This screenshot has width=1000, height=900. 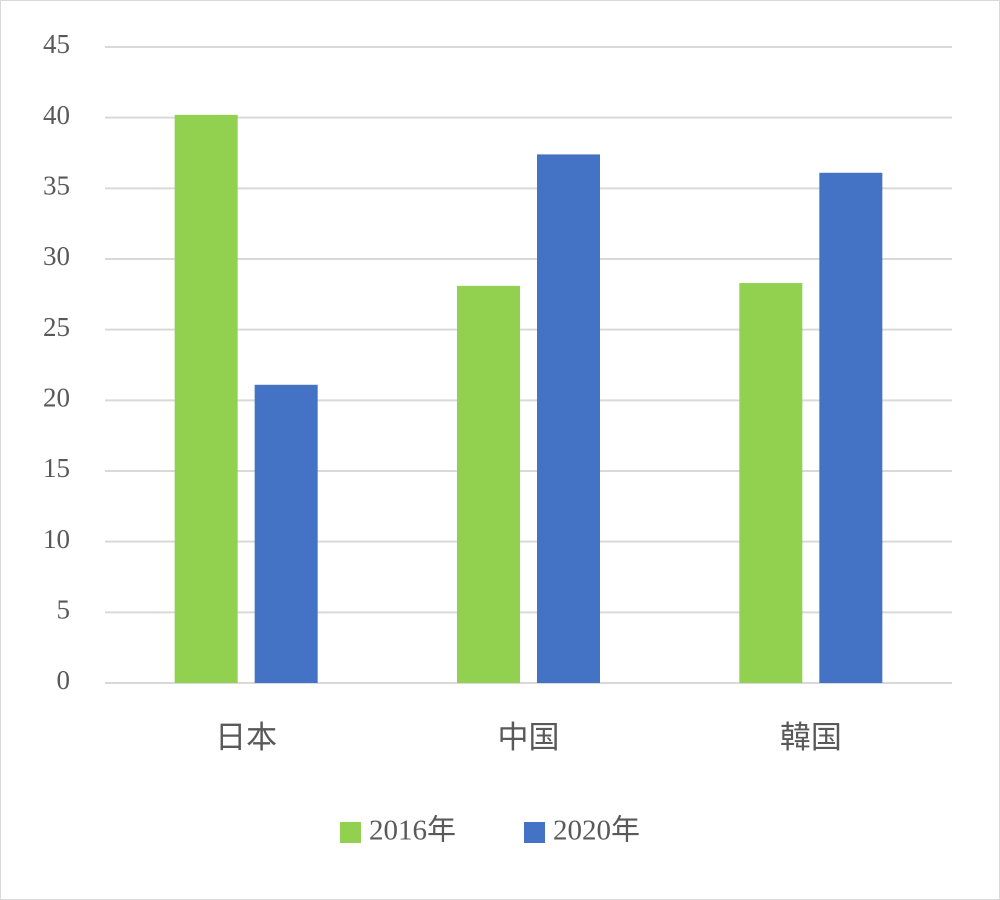 What do you see at coordinates (56, 398) in the screenshot?
I see `y-tick-label: 20` at bounding box center [56, 398].